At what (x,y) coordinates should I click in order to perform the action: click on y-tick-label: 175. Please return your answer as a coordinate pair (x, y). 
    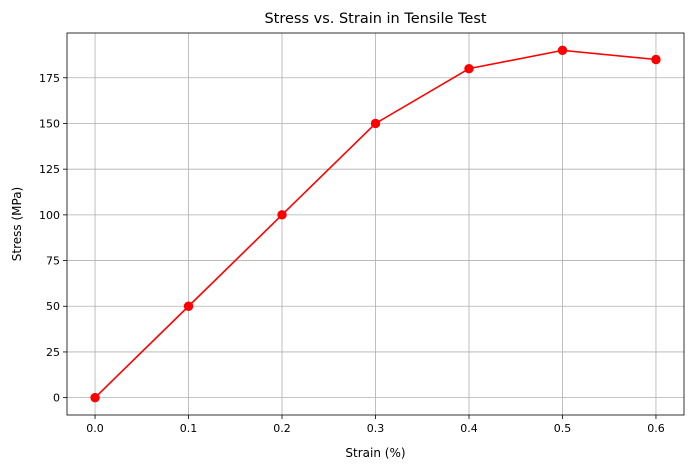
    Looking at the image, I should click on (49, 78).